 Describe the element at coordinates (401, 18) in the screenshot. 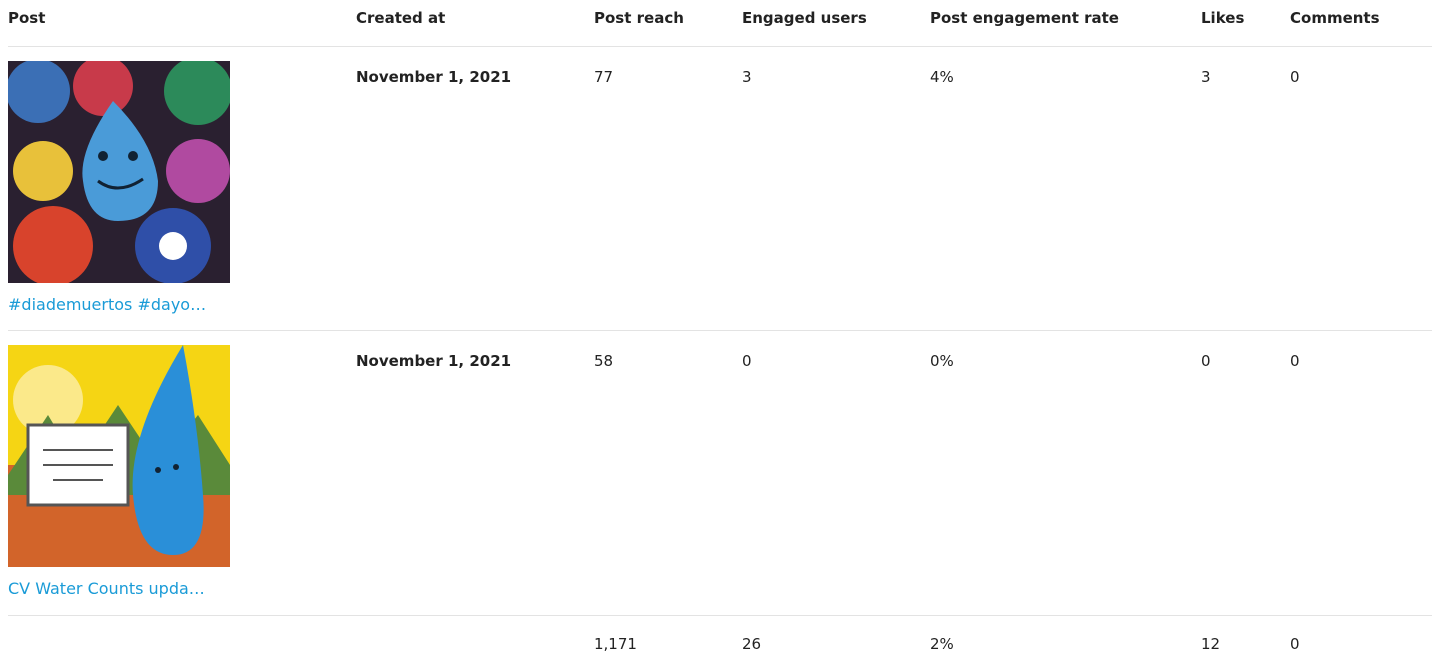

I see `column-header: Created at` at that location.